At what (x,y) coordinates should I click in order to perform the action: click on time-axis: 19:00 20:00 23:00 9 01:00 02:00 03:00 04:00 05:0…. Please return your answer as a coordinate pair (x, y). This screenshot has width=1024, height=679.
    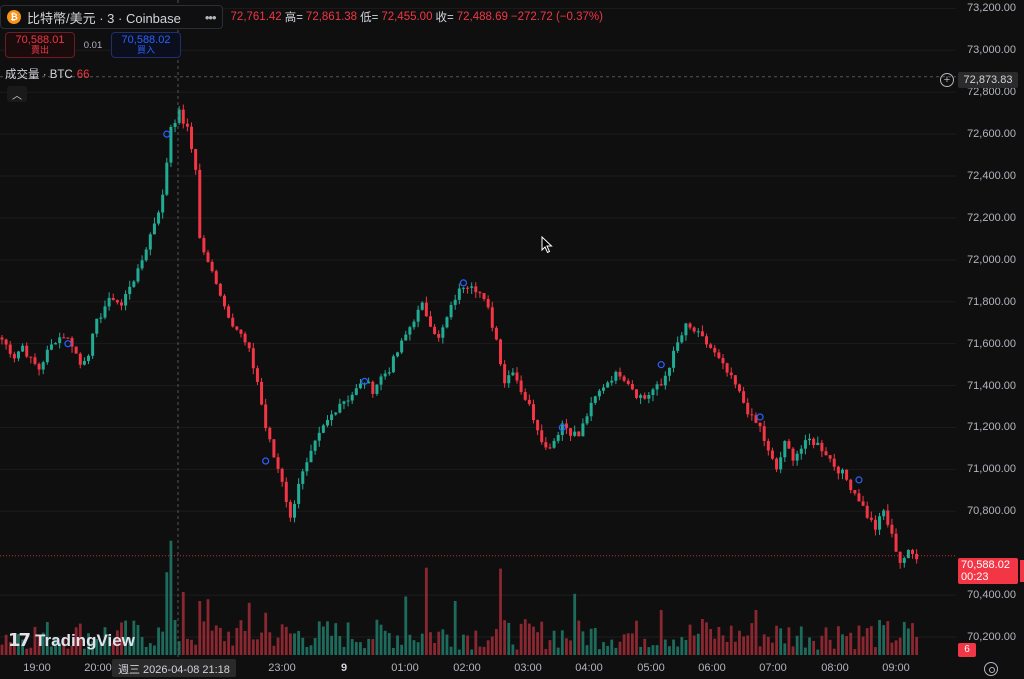
    Looking at the image, I should click on (478, 668).